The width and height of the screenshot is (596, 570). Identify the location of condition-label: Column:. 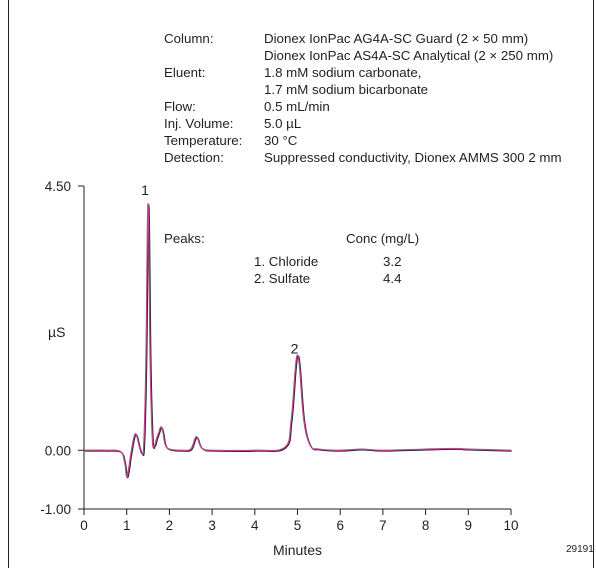
(189, 38).